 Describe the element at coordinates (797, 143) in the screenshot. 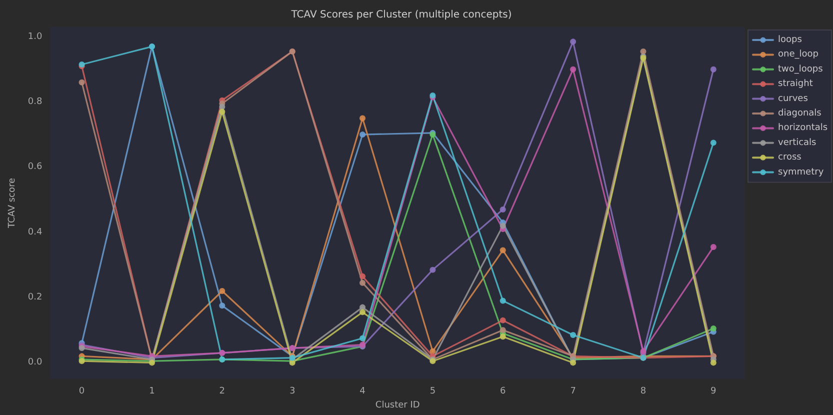

I see `legend-label: verticals` at that location.